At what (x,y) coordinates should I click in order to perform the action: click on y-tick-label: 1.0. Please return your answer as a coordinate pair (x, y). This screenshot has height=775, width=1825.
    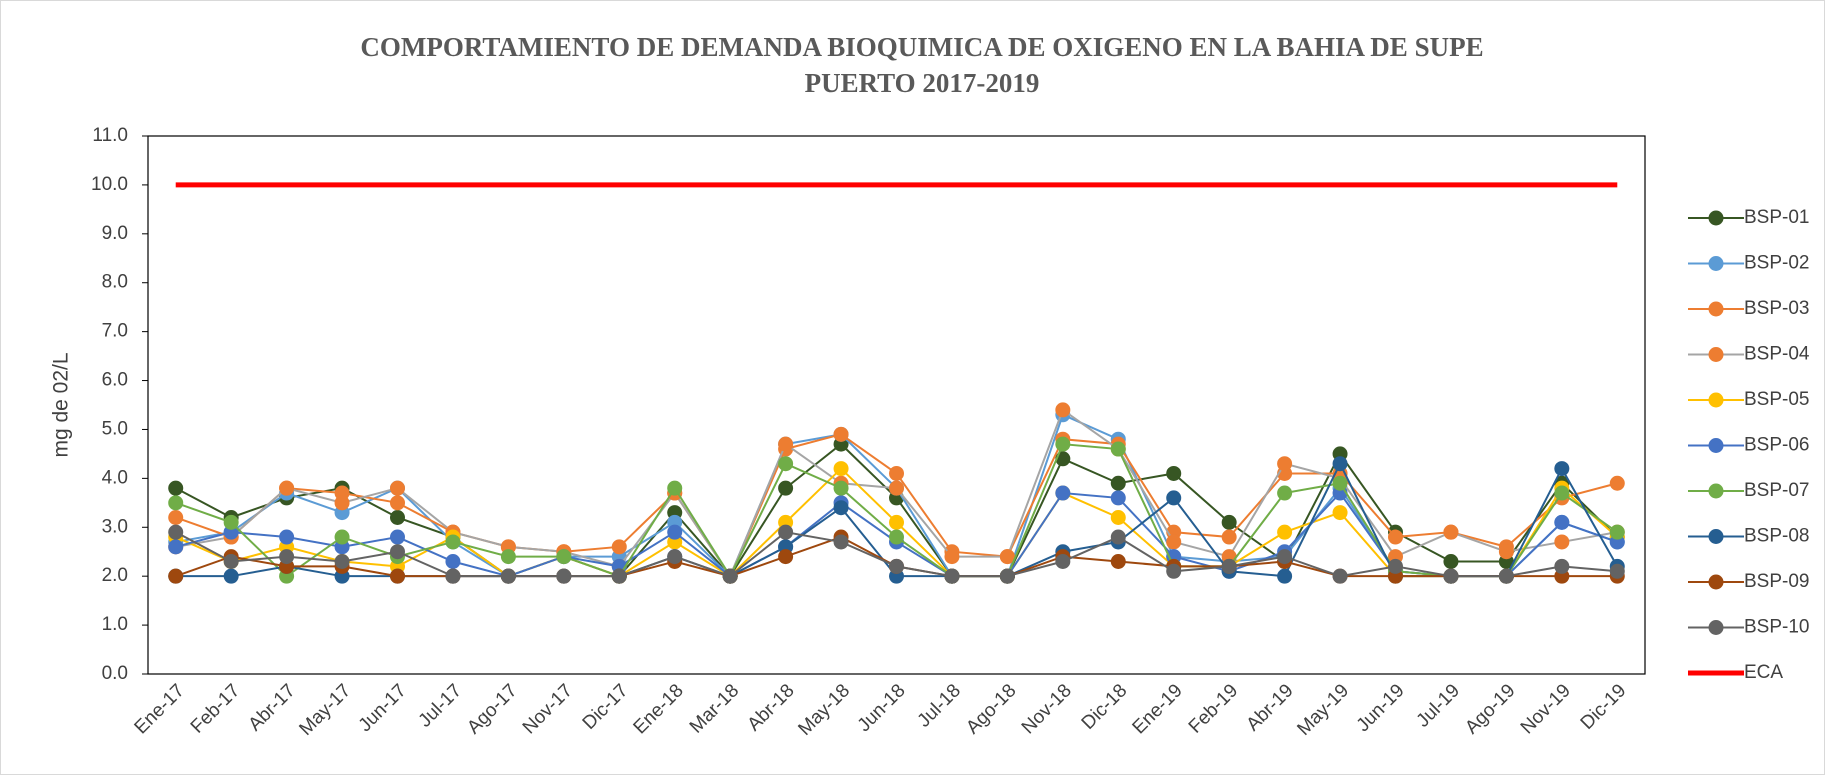
    Looking at the image, I should click on (115, 624).